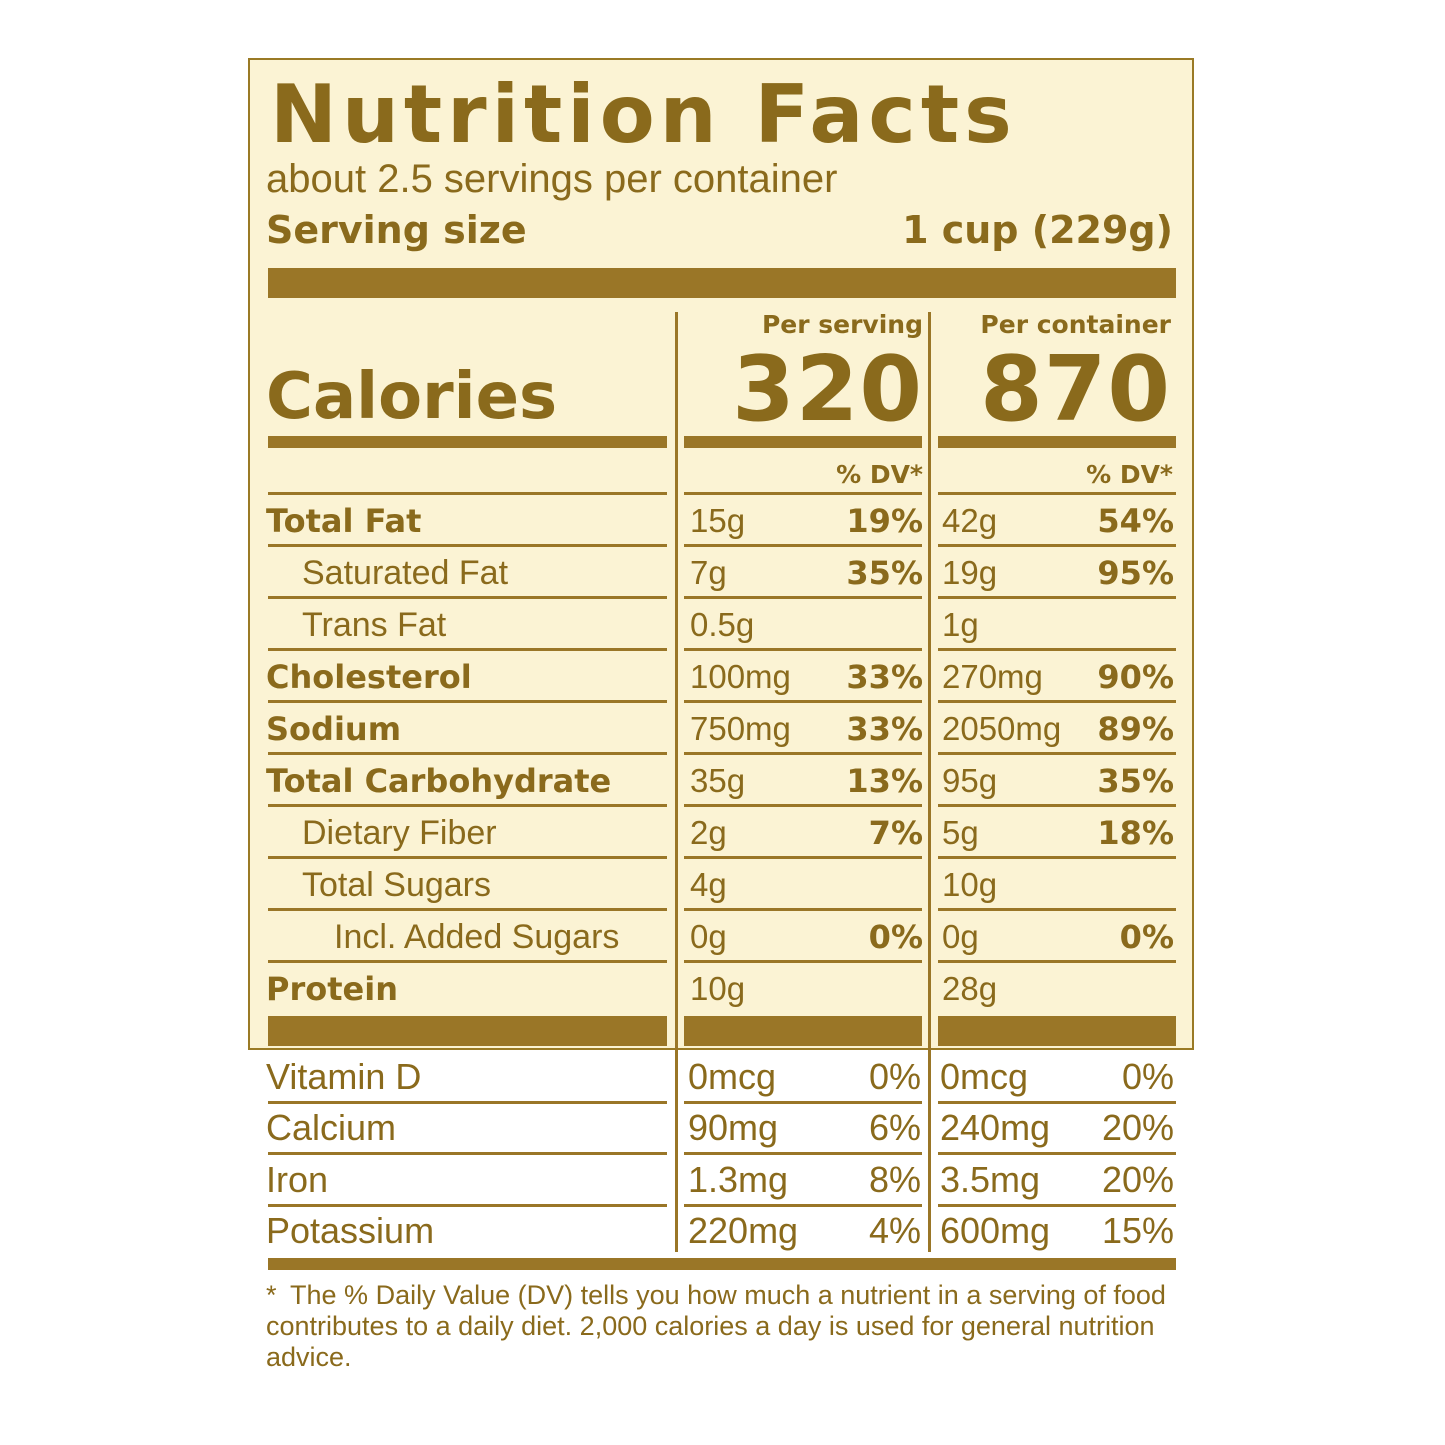 The height and width of the screenshot is (1445, 1445). Describe the element at coordinates (369, 677) in the screenshot. I see `nutrient-label: Cholesterol` at that location.